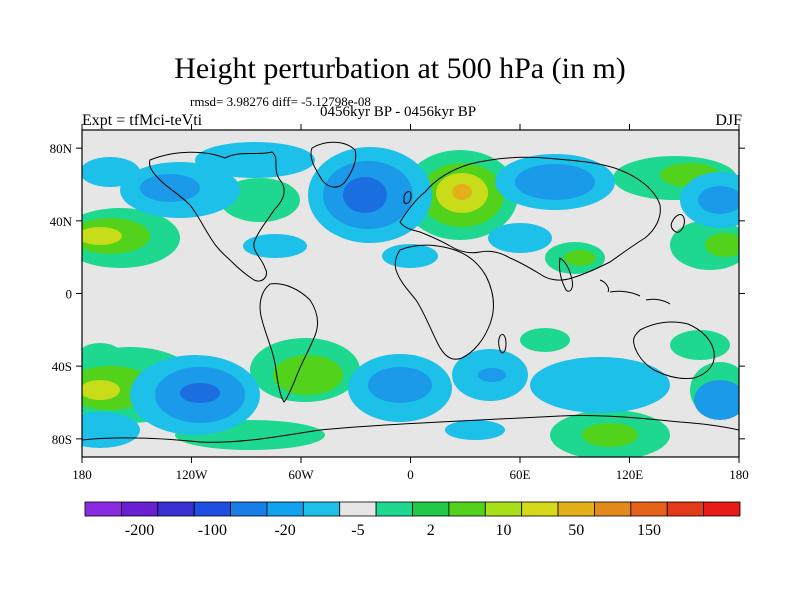 The image size is (800, 600). I want to click on greenland-coastline, so click(333, 164).